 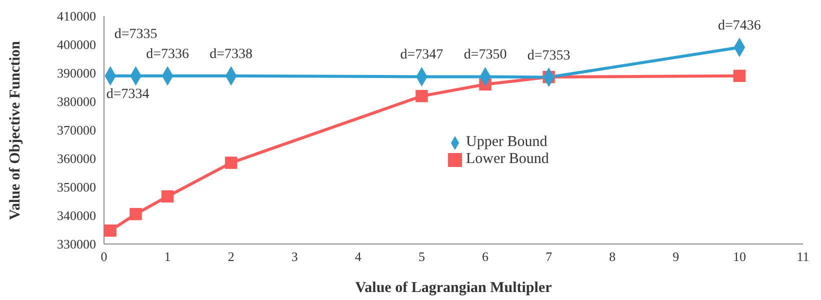 What do you see at coordinates (739, 26) in the screenshot?
I see `annotation: d=7436` at bounding box center [739, 26].